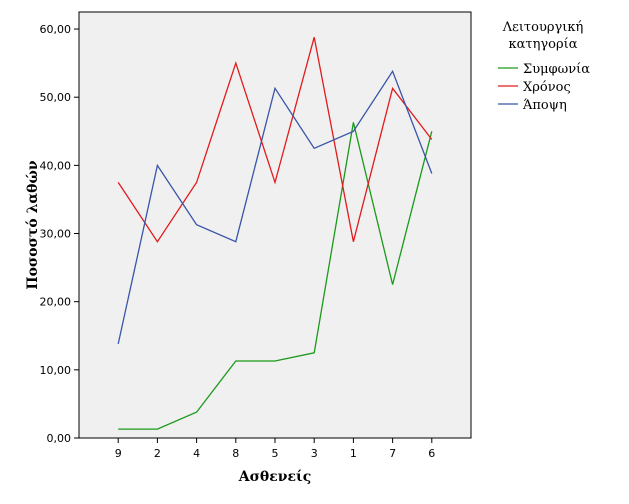 The height and width of the screenshot is (504, 629). Describe the element at coordinates (275, 476) in the screenshot. I see `x-axis-title: Ασθενείς` at that location.